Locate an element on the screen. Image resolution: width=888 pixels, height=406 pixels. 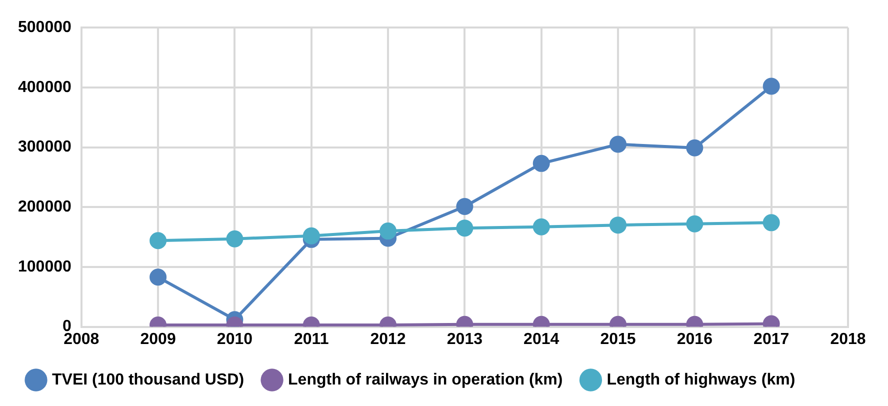
x-tick-label: 2014 is located at coordinates (542, 339).